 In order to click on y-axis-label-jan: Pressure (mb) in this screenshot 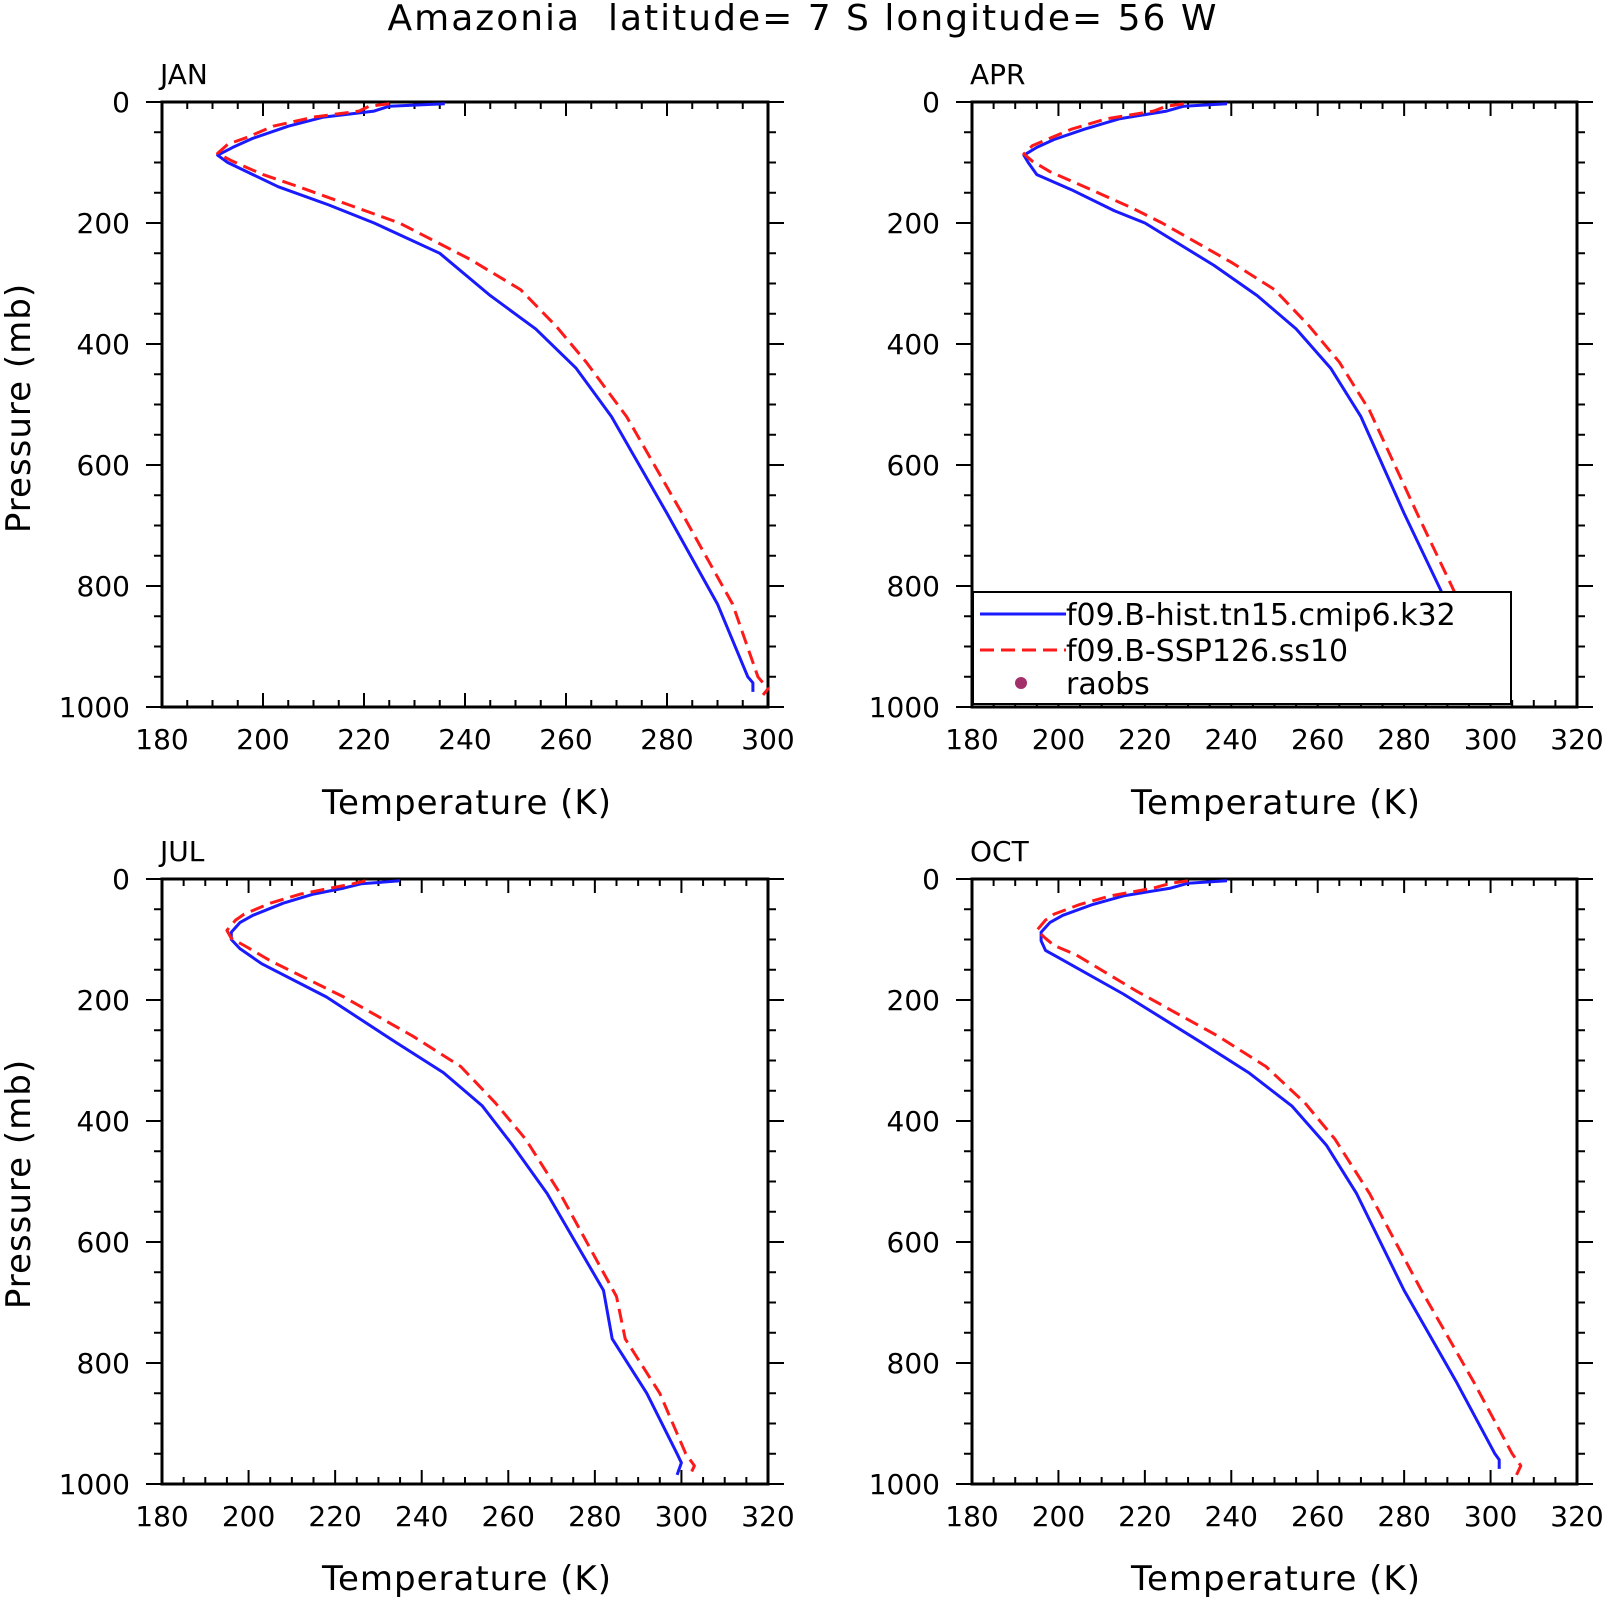, I will do `click(19, 408)`.